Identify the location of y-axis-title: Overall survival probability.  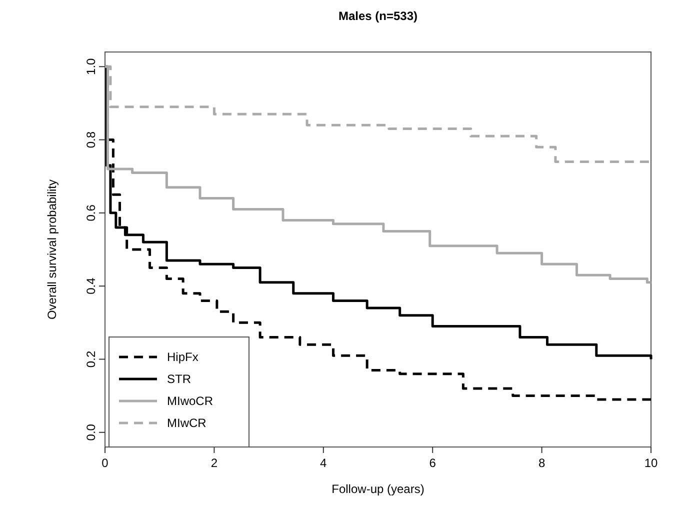
(52, 249).